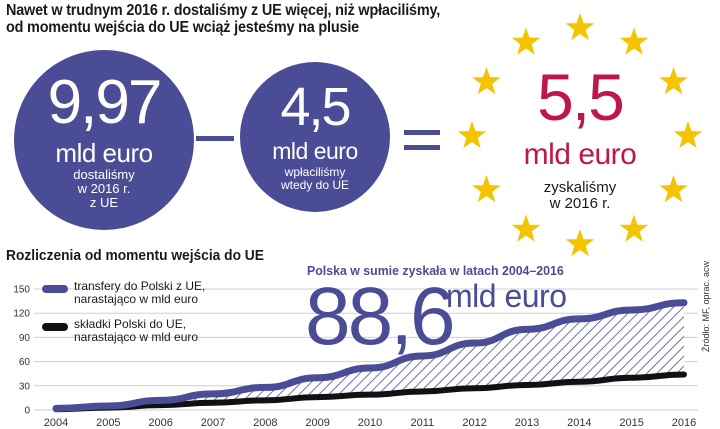 The height and width of the screenshot is (429, 720). I want to click on paid-desc-line-2: wtedy do UE, so click(315, 185).